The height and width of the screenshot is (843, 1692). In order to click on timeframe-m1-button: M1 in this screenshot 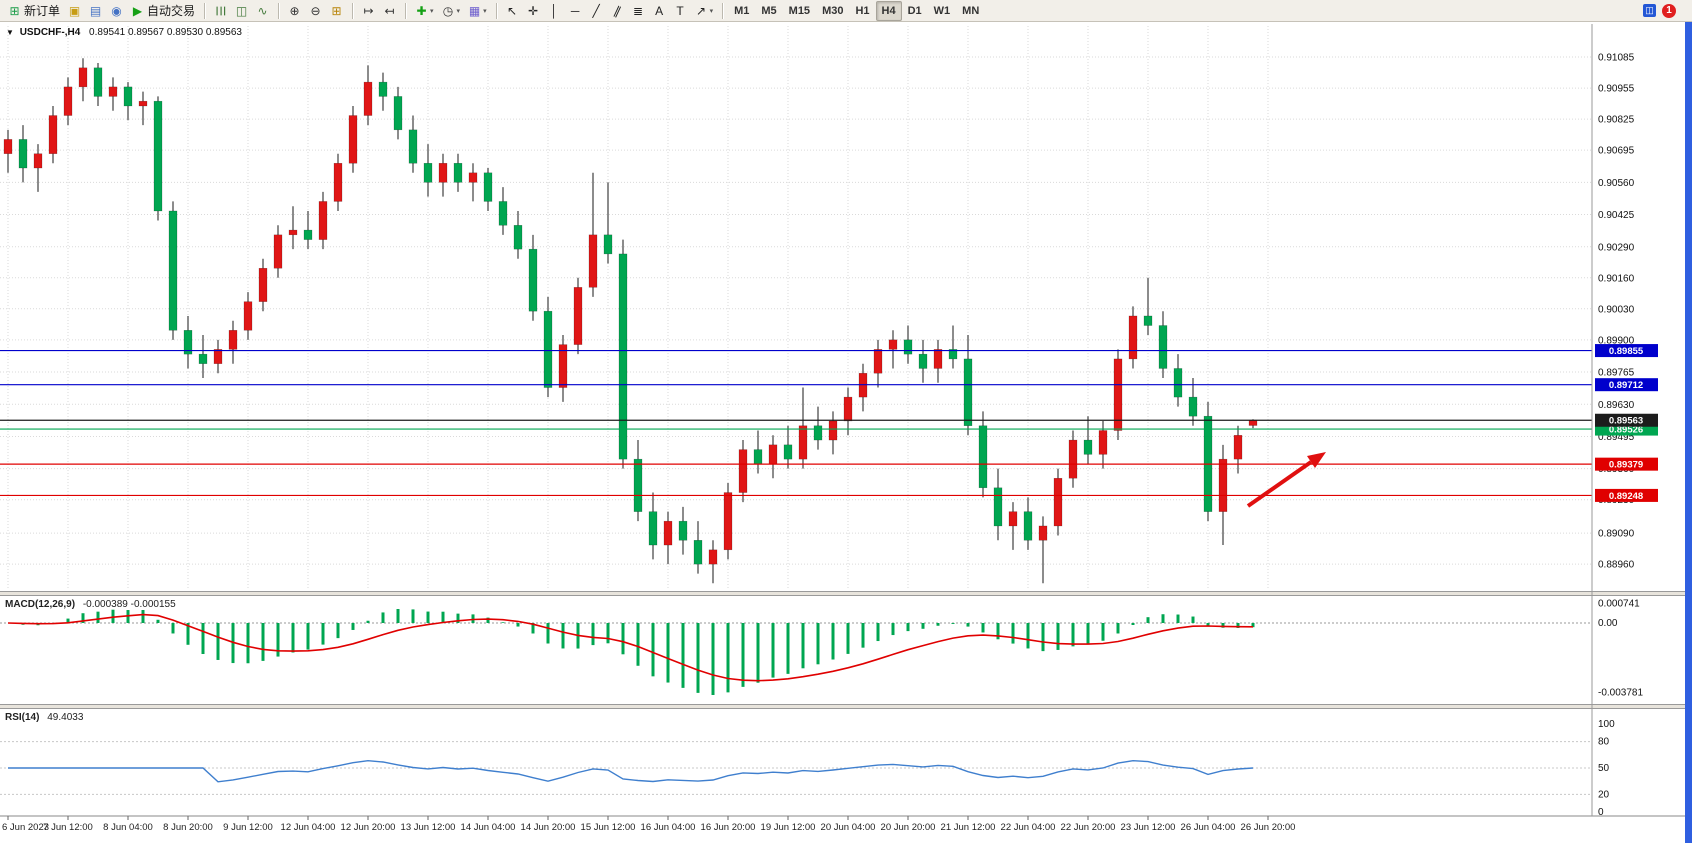, I will do `click(742, 10)`.